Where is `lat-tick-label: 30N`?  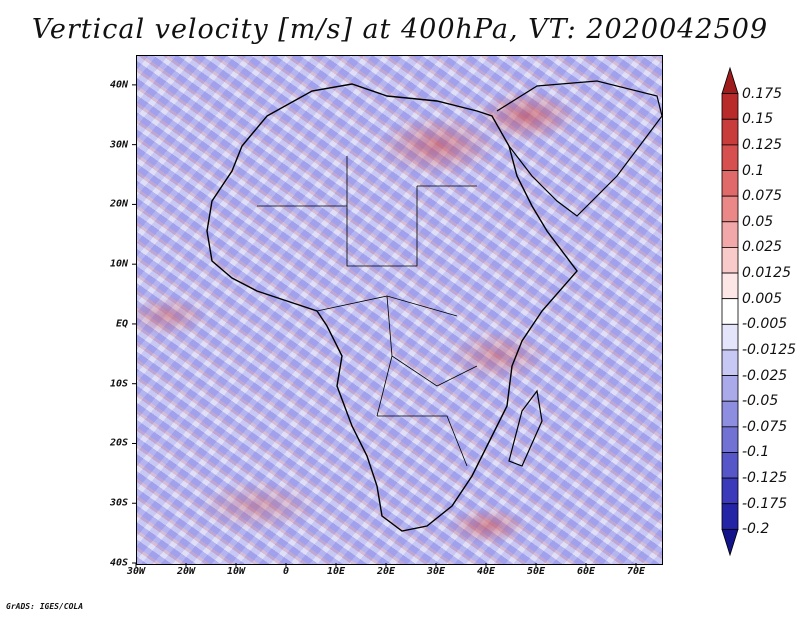
lat-tick-label: 30N is located at coordinates (118, 145).